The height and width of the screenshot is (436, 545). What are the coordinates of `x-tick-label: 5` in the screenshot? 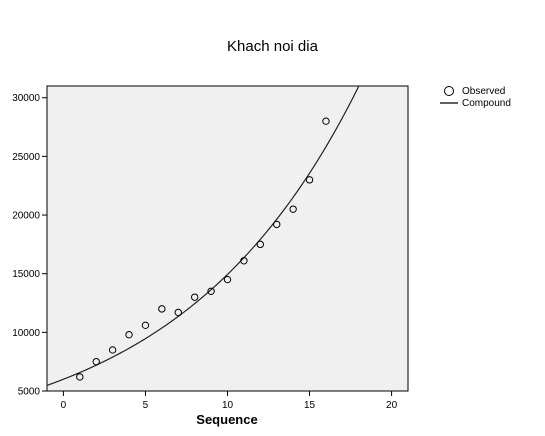 It's located at (146, 405).